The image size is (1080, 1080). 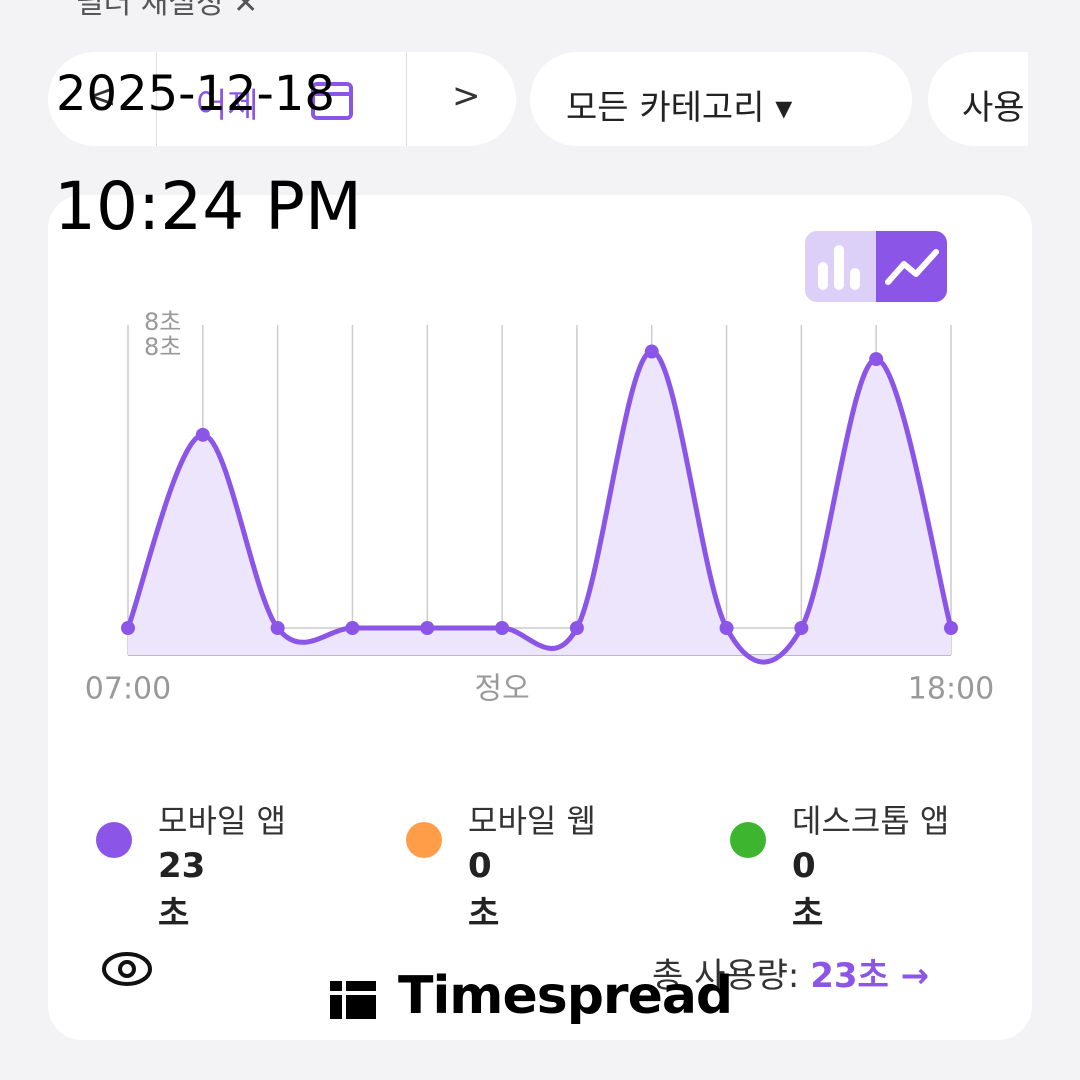 What do you see at coordinates (726, 976) in the screenshot?
I see `total-label: 총 사용량:` at bounding box center [726, 976].